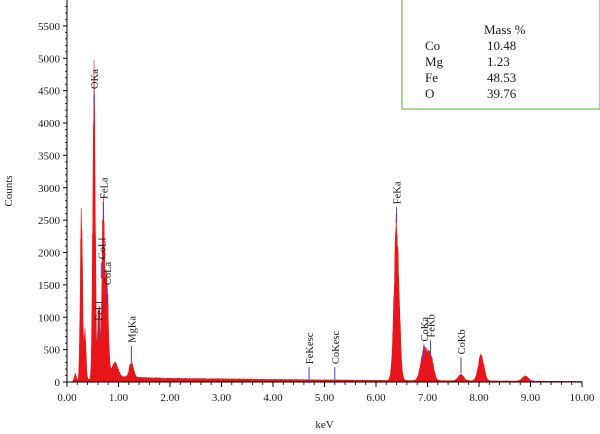  What do you see at coordinates (49, 189) in the screenshot?
I see `y-tick-label: 3000` at bounding box center [49, 189].